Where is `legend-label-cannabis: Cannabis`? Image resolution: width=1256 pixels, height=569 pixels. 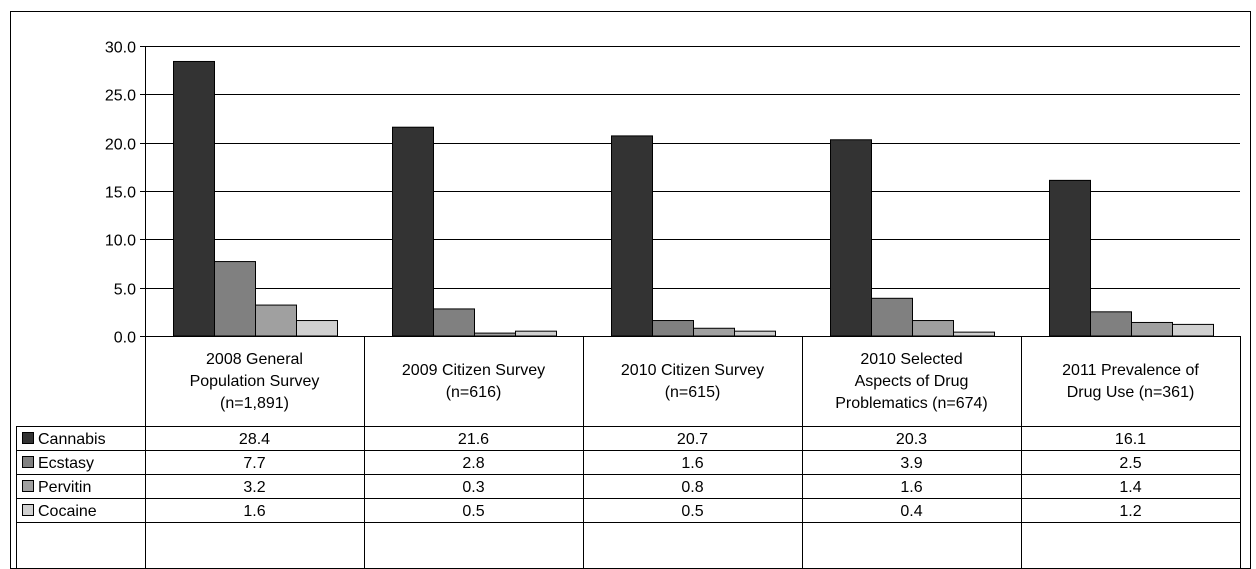 legend-label-cannabis: Cannabis is located at coordinates (72, 439).